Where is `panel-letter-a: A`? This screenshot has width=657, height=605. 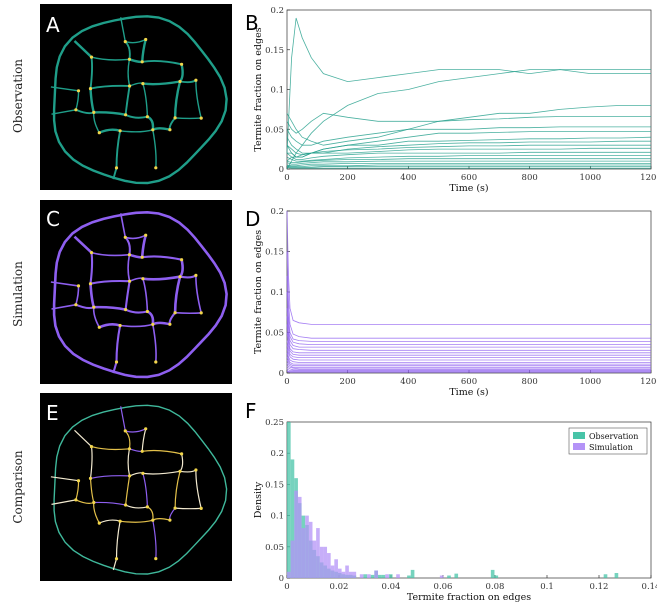
panel-letter-a: A is located at coordinates (53, 25).